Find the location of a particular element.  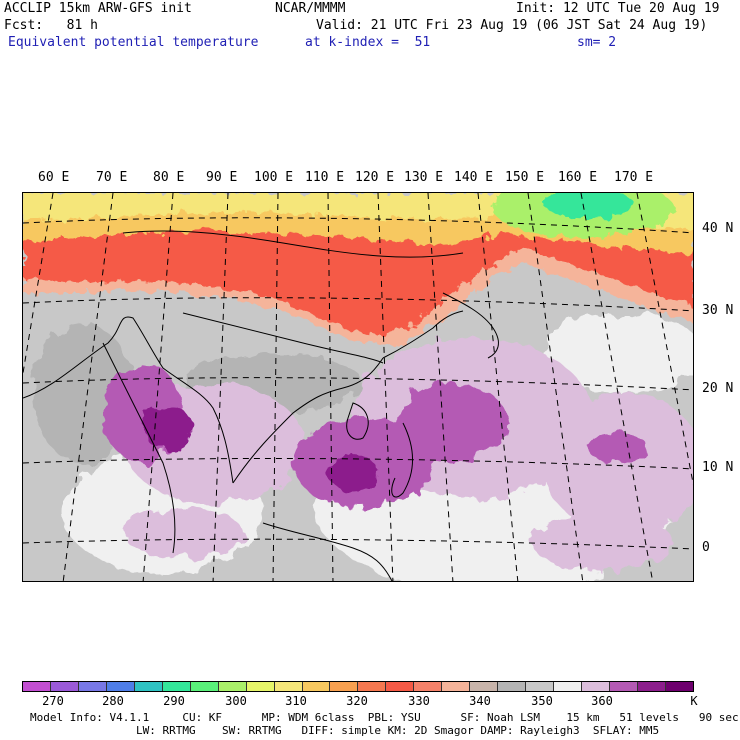

lon-label: 60 E is located at coordinates (54, 177).